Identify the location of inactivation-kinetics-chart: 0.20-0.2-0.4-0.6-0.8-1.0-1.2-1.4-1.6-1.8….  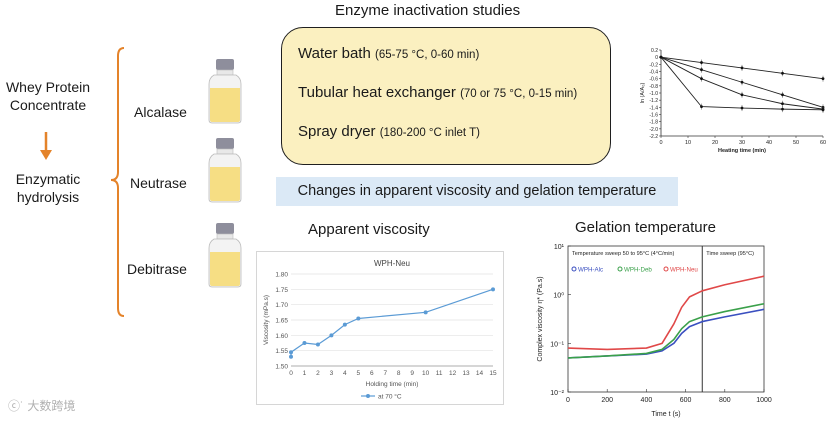
(733, 101).